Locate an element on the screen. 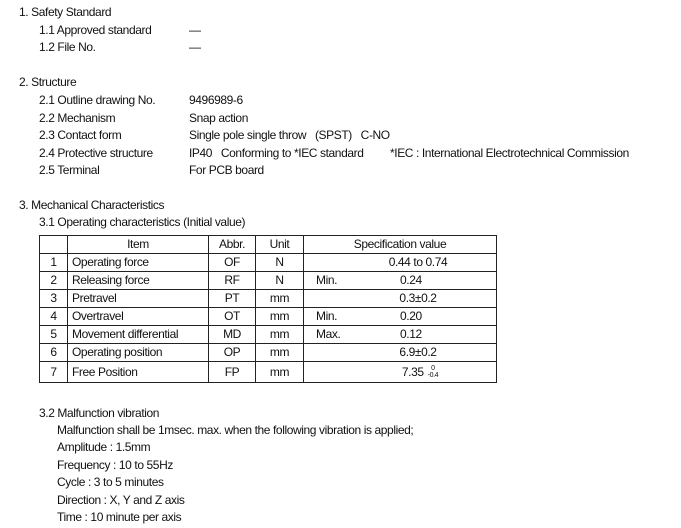  section-1-title: 1. Safety Standard is located at coordinates (65, 12).